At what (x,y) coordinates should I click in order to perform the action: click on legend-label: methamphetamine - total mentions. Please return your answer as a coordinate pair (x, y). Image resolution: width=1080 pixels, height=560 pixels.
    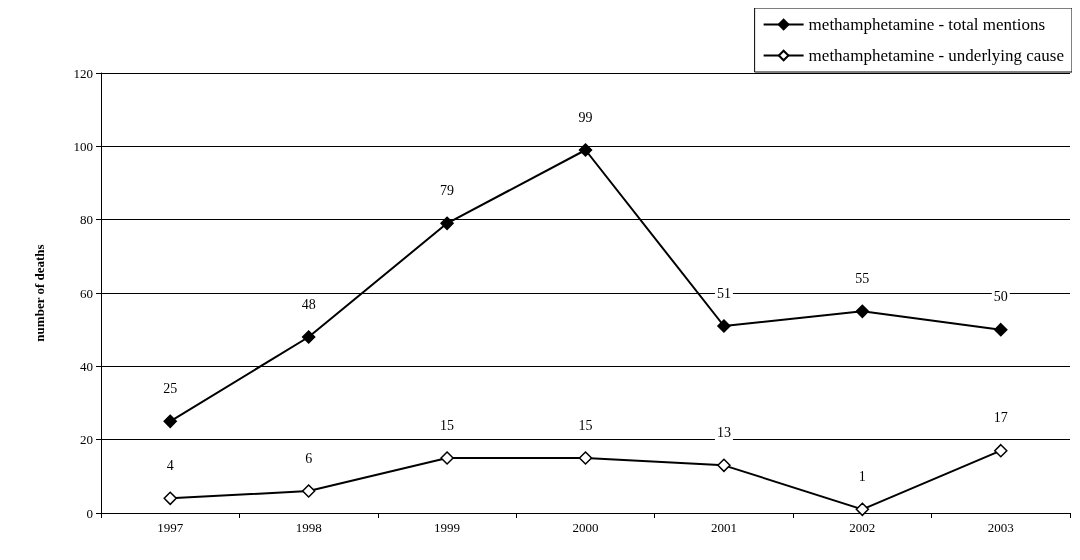
    Looking at the image, I should click on (927, 24).